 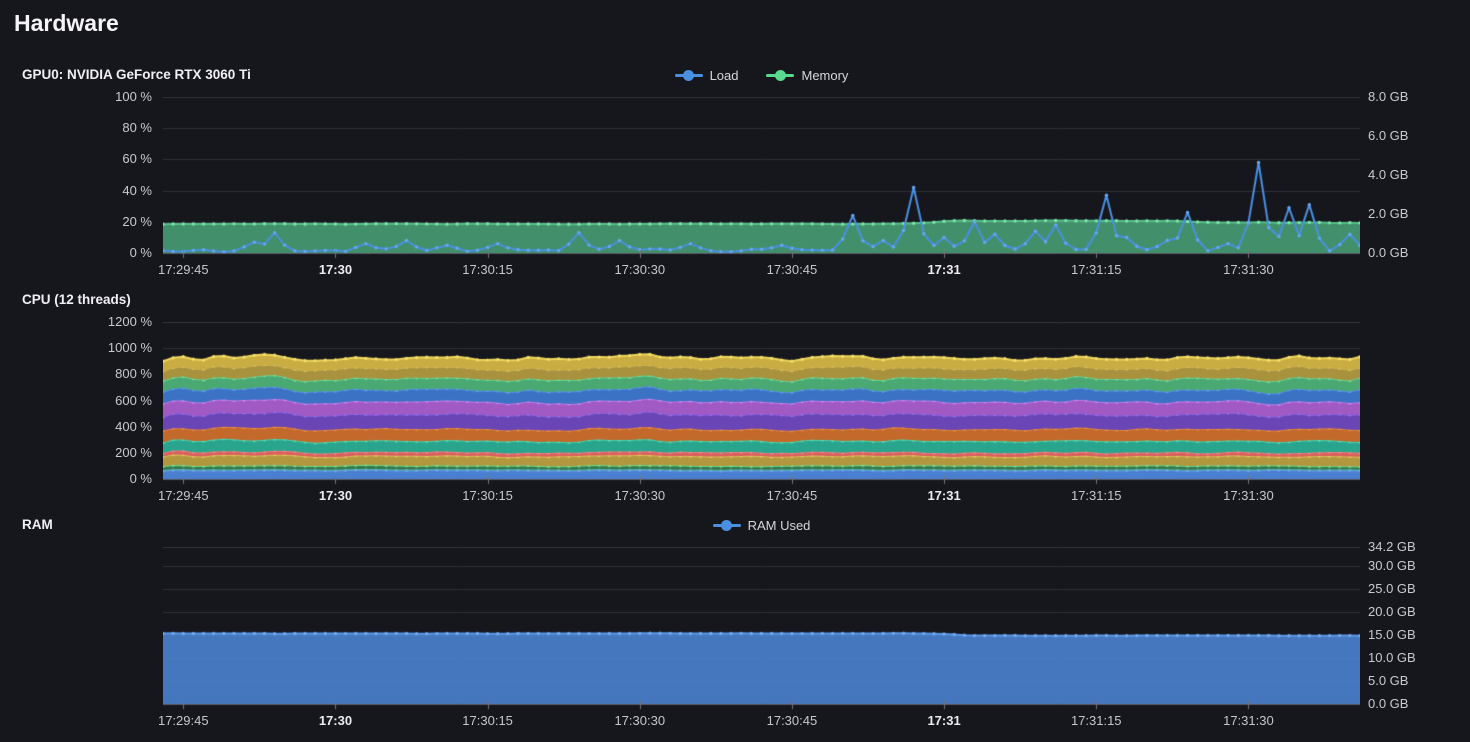 What do you see at coordinates (76, 299) in the screenshot?
I see `cpu-chart-title: CPU (12 threads)` at bounding box center [76, 299].